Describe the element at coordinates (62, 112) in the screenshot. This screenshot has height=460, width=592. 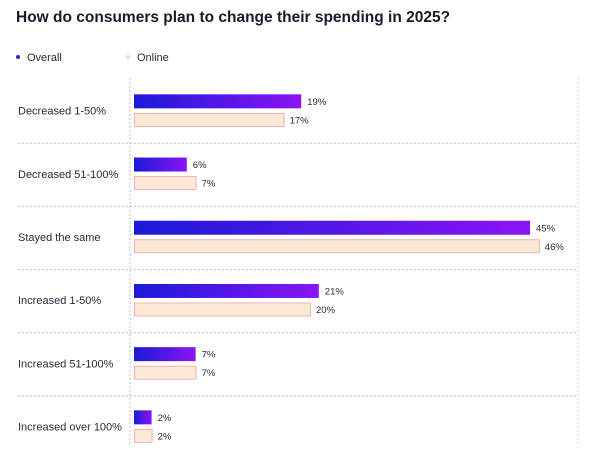
I see `category-label-decreased-1-50: Decreased 1-50%` at that location.